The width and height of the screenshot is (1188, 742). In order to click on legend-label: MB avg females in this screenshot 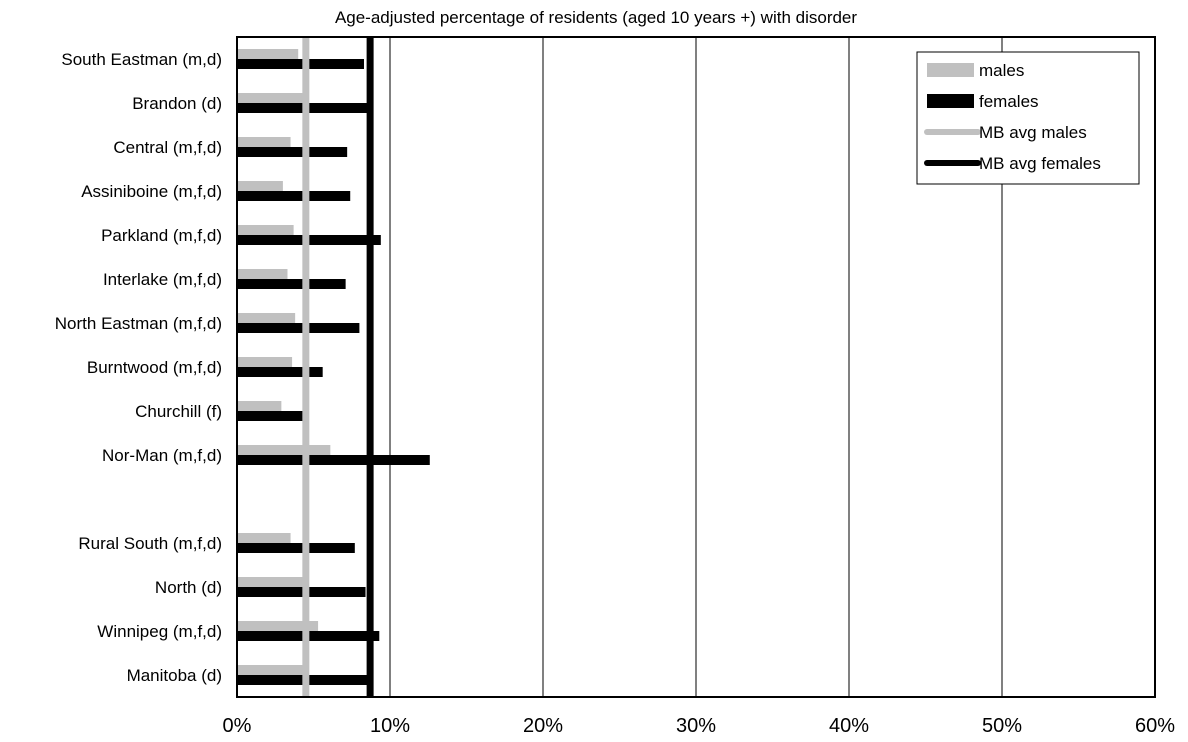, I will do `click(1040, 163)`.